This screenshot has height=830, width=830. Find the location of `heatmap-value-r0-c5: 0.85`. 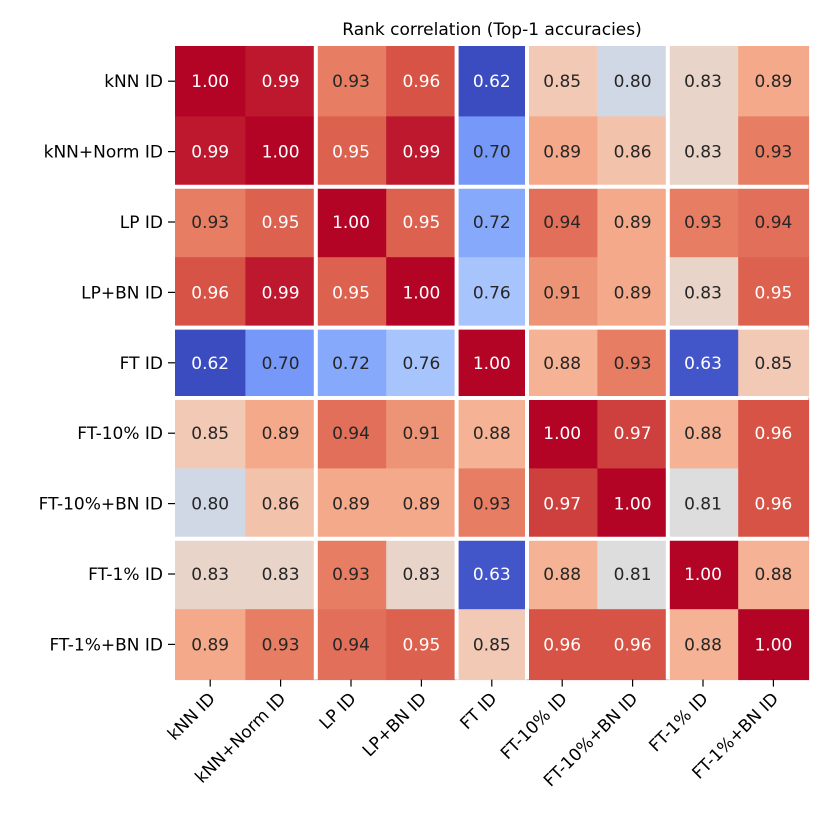

heatmap-value-r0-c5: 0.85 is located at coordinates (562, 82).